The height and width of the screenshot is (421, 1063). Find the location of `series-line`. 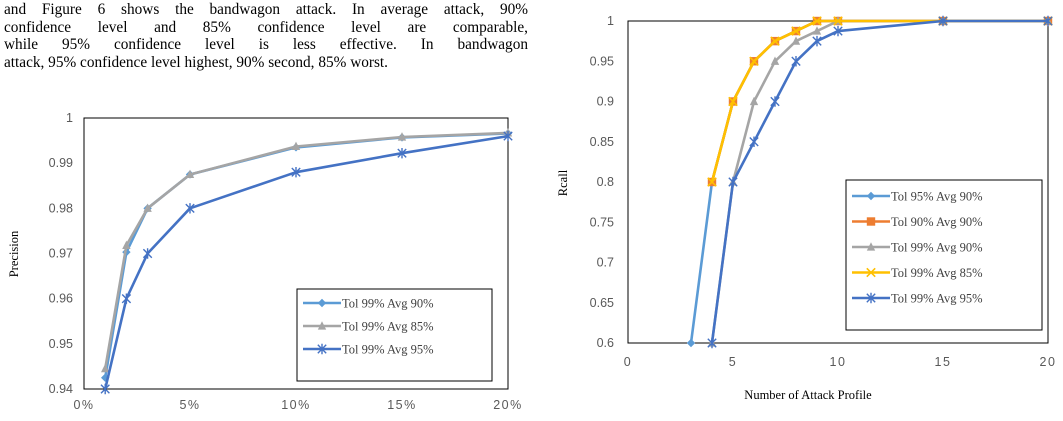

series-line is located at coordinates (879, 101).